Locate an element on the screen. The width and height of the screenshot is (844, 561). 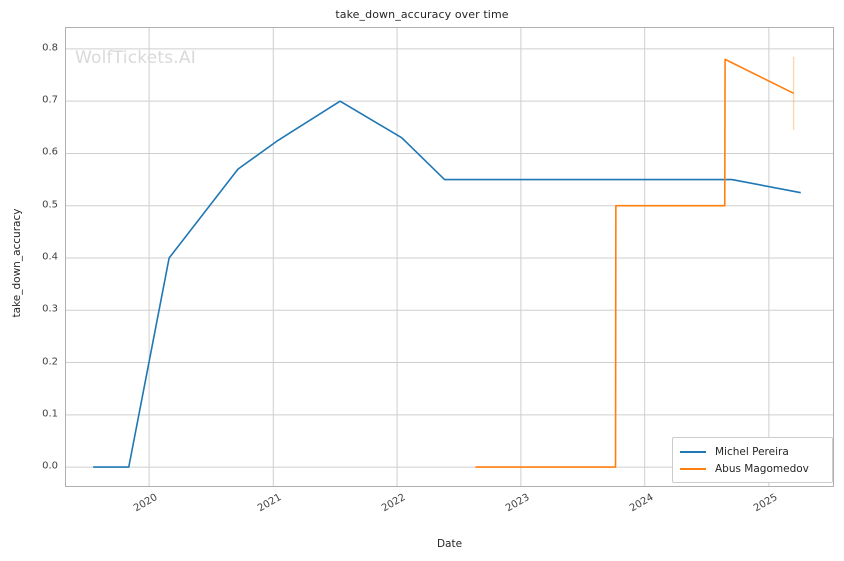
chart-legend: Michel Pereira Abus Magomedov is located at coordinates (752, 460).